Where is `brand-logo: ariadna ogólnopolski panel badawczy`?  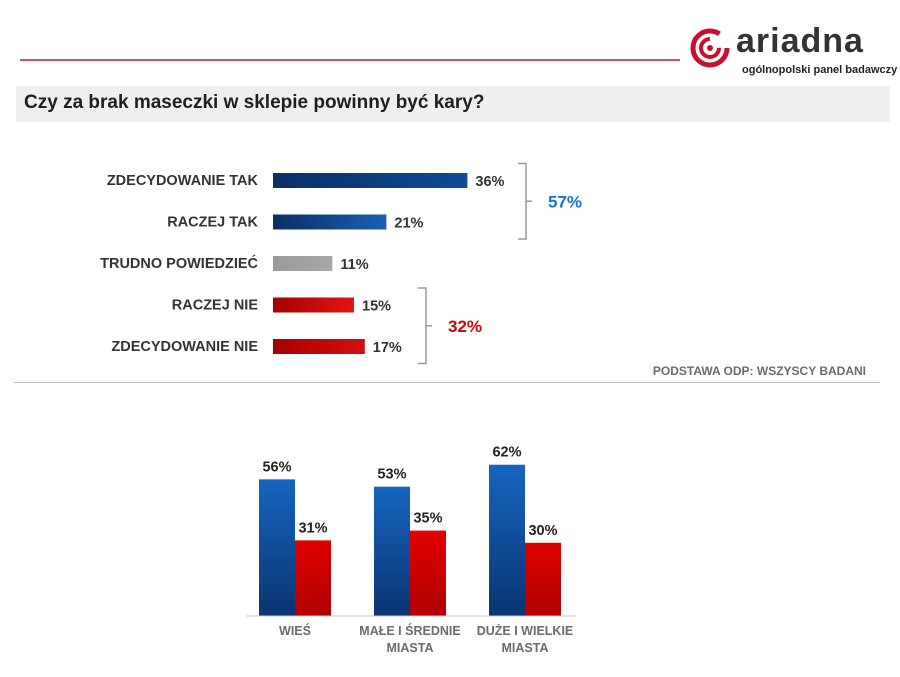
brand-logo: ariadna ogólnopolski panel badawczy is located at coordinates (793, 49).